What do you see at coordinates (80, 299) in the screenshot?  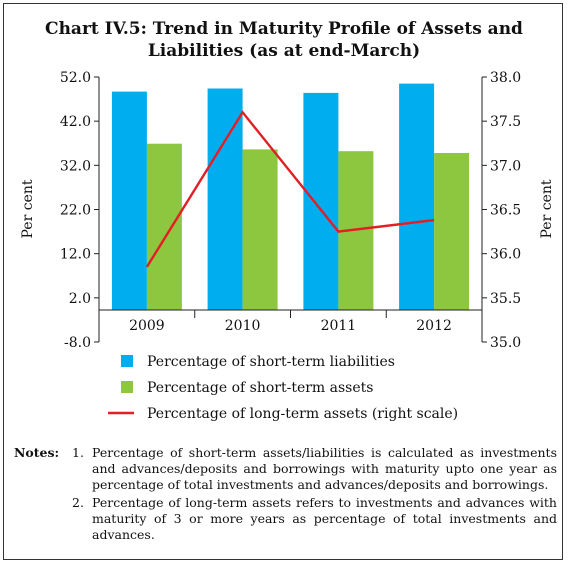 I see `left-tick-label: 2.0` at bounding box center [80, 299].